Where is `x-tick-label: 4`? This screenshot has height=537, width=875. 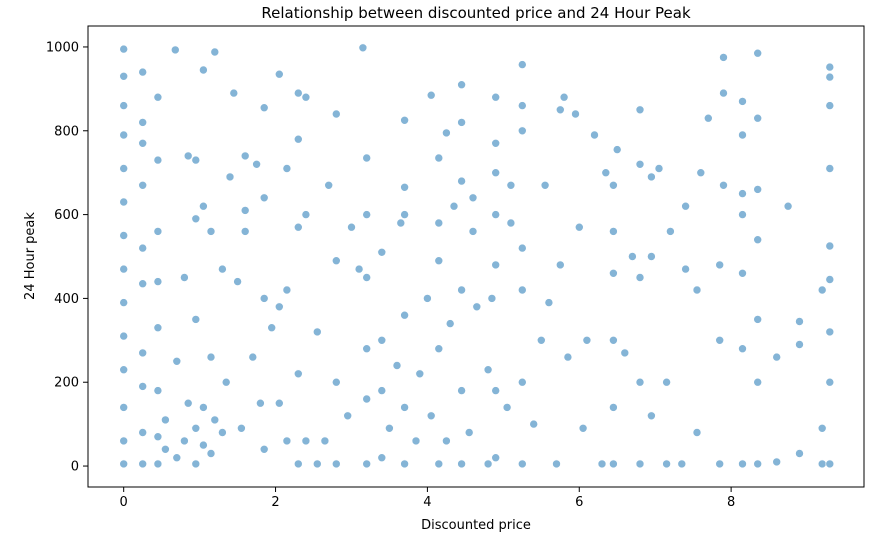 x-tick-label: 4 is located at coordinates (427, 502).